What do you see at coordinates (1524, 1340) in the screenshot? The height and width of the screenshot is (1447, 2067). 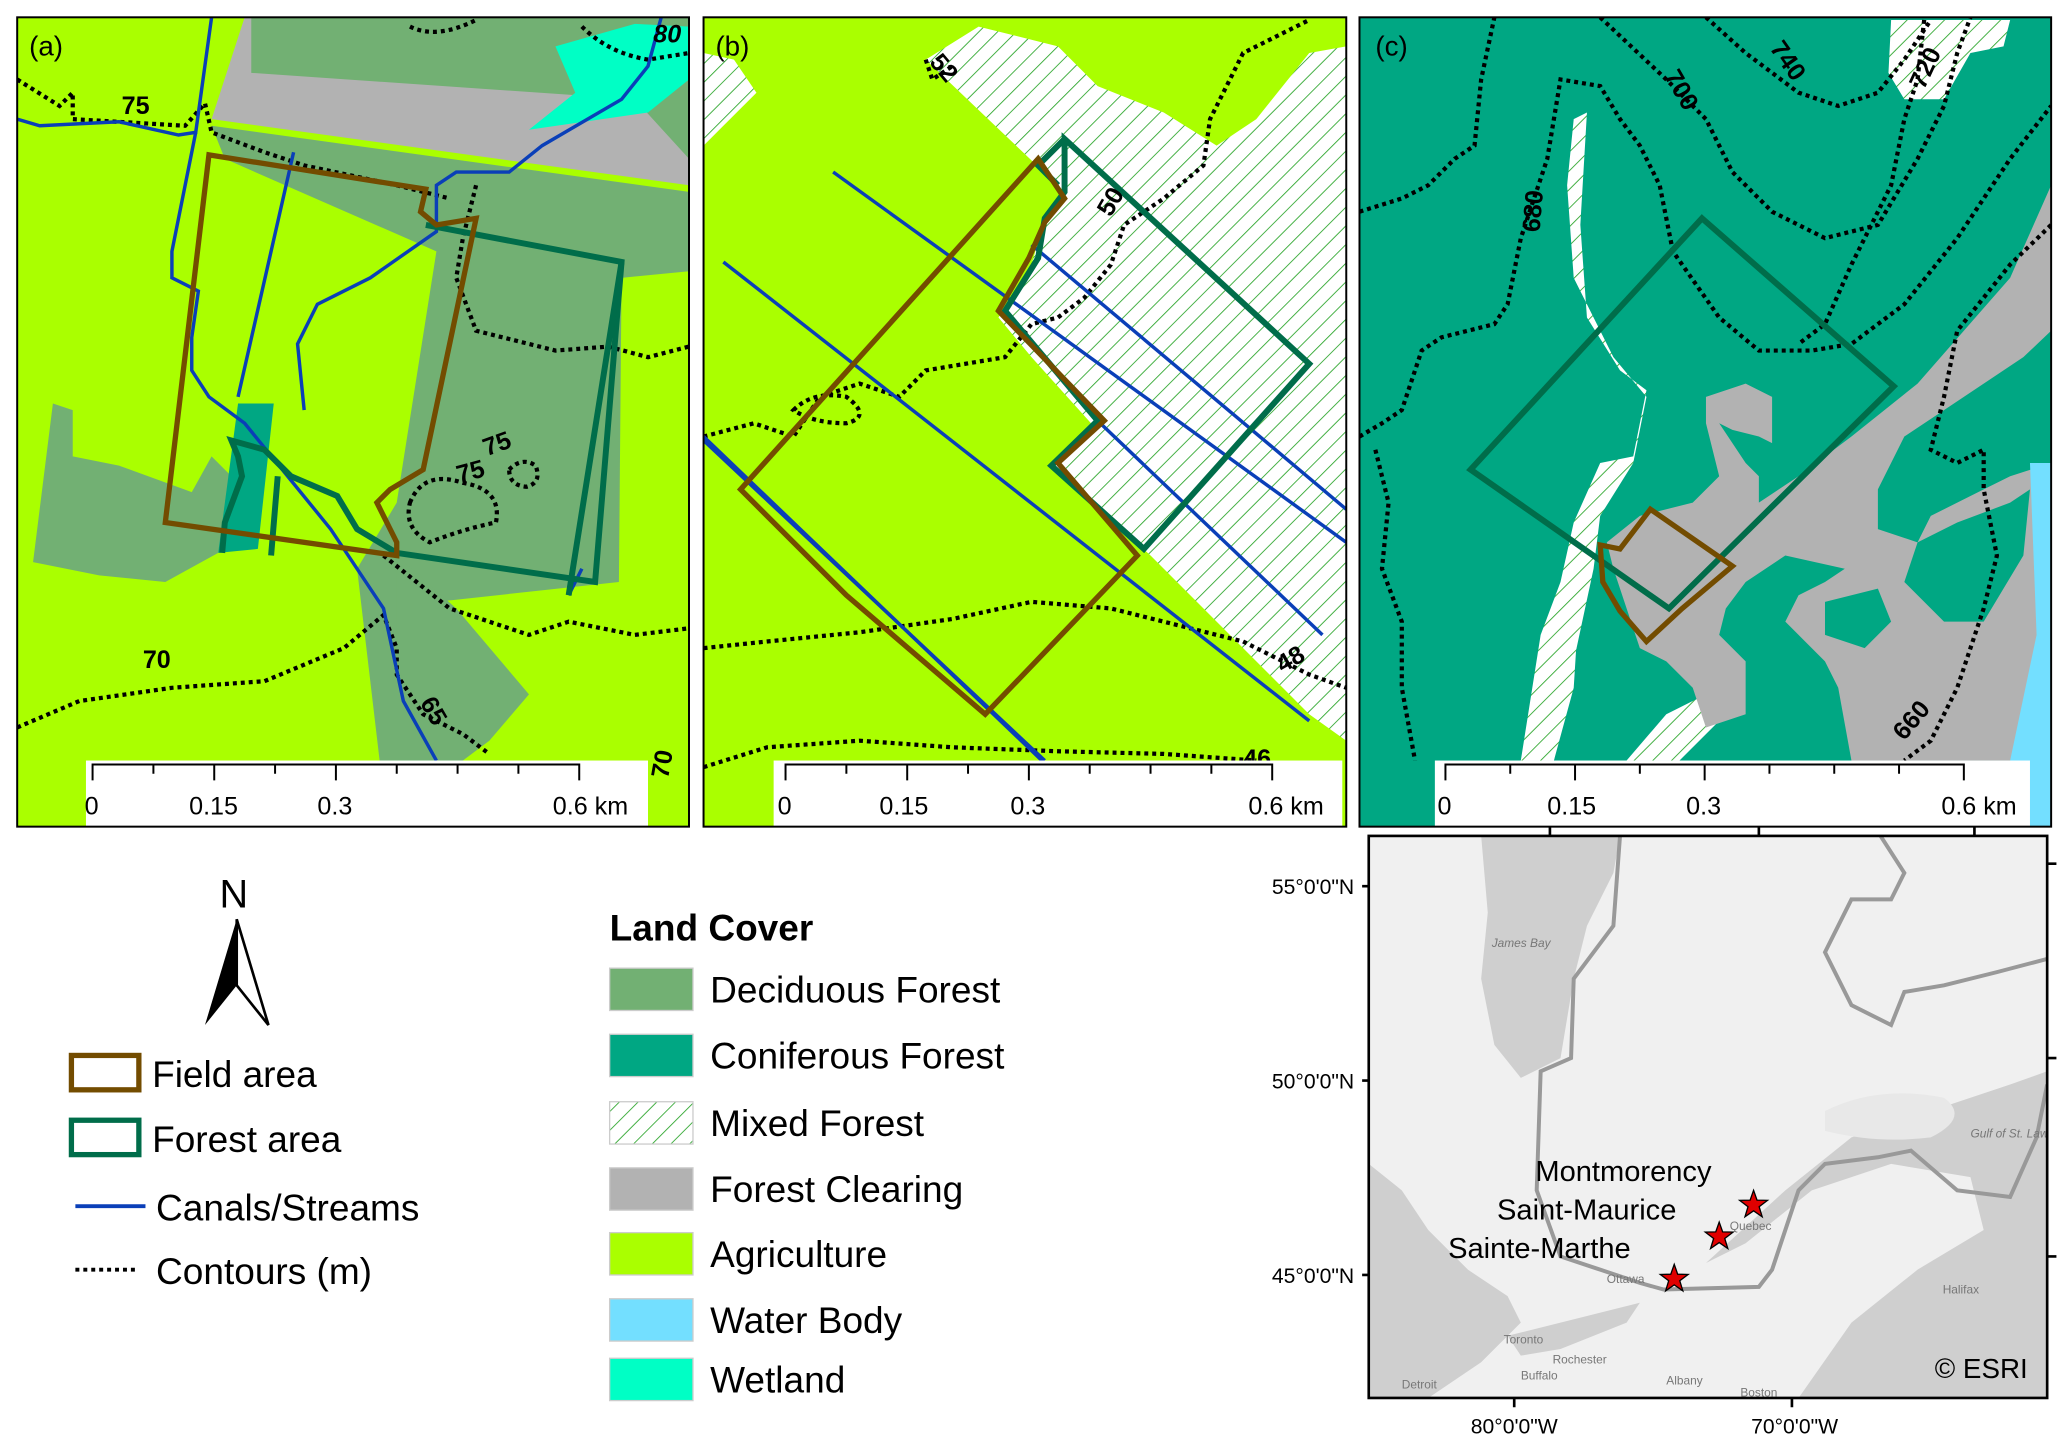 I see `basemap-label: Toronto` at bounding box center [1524, 1340].